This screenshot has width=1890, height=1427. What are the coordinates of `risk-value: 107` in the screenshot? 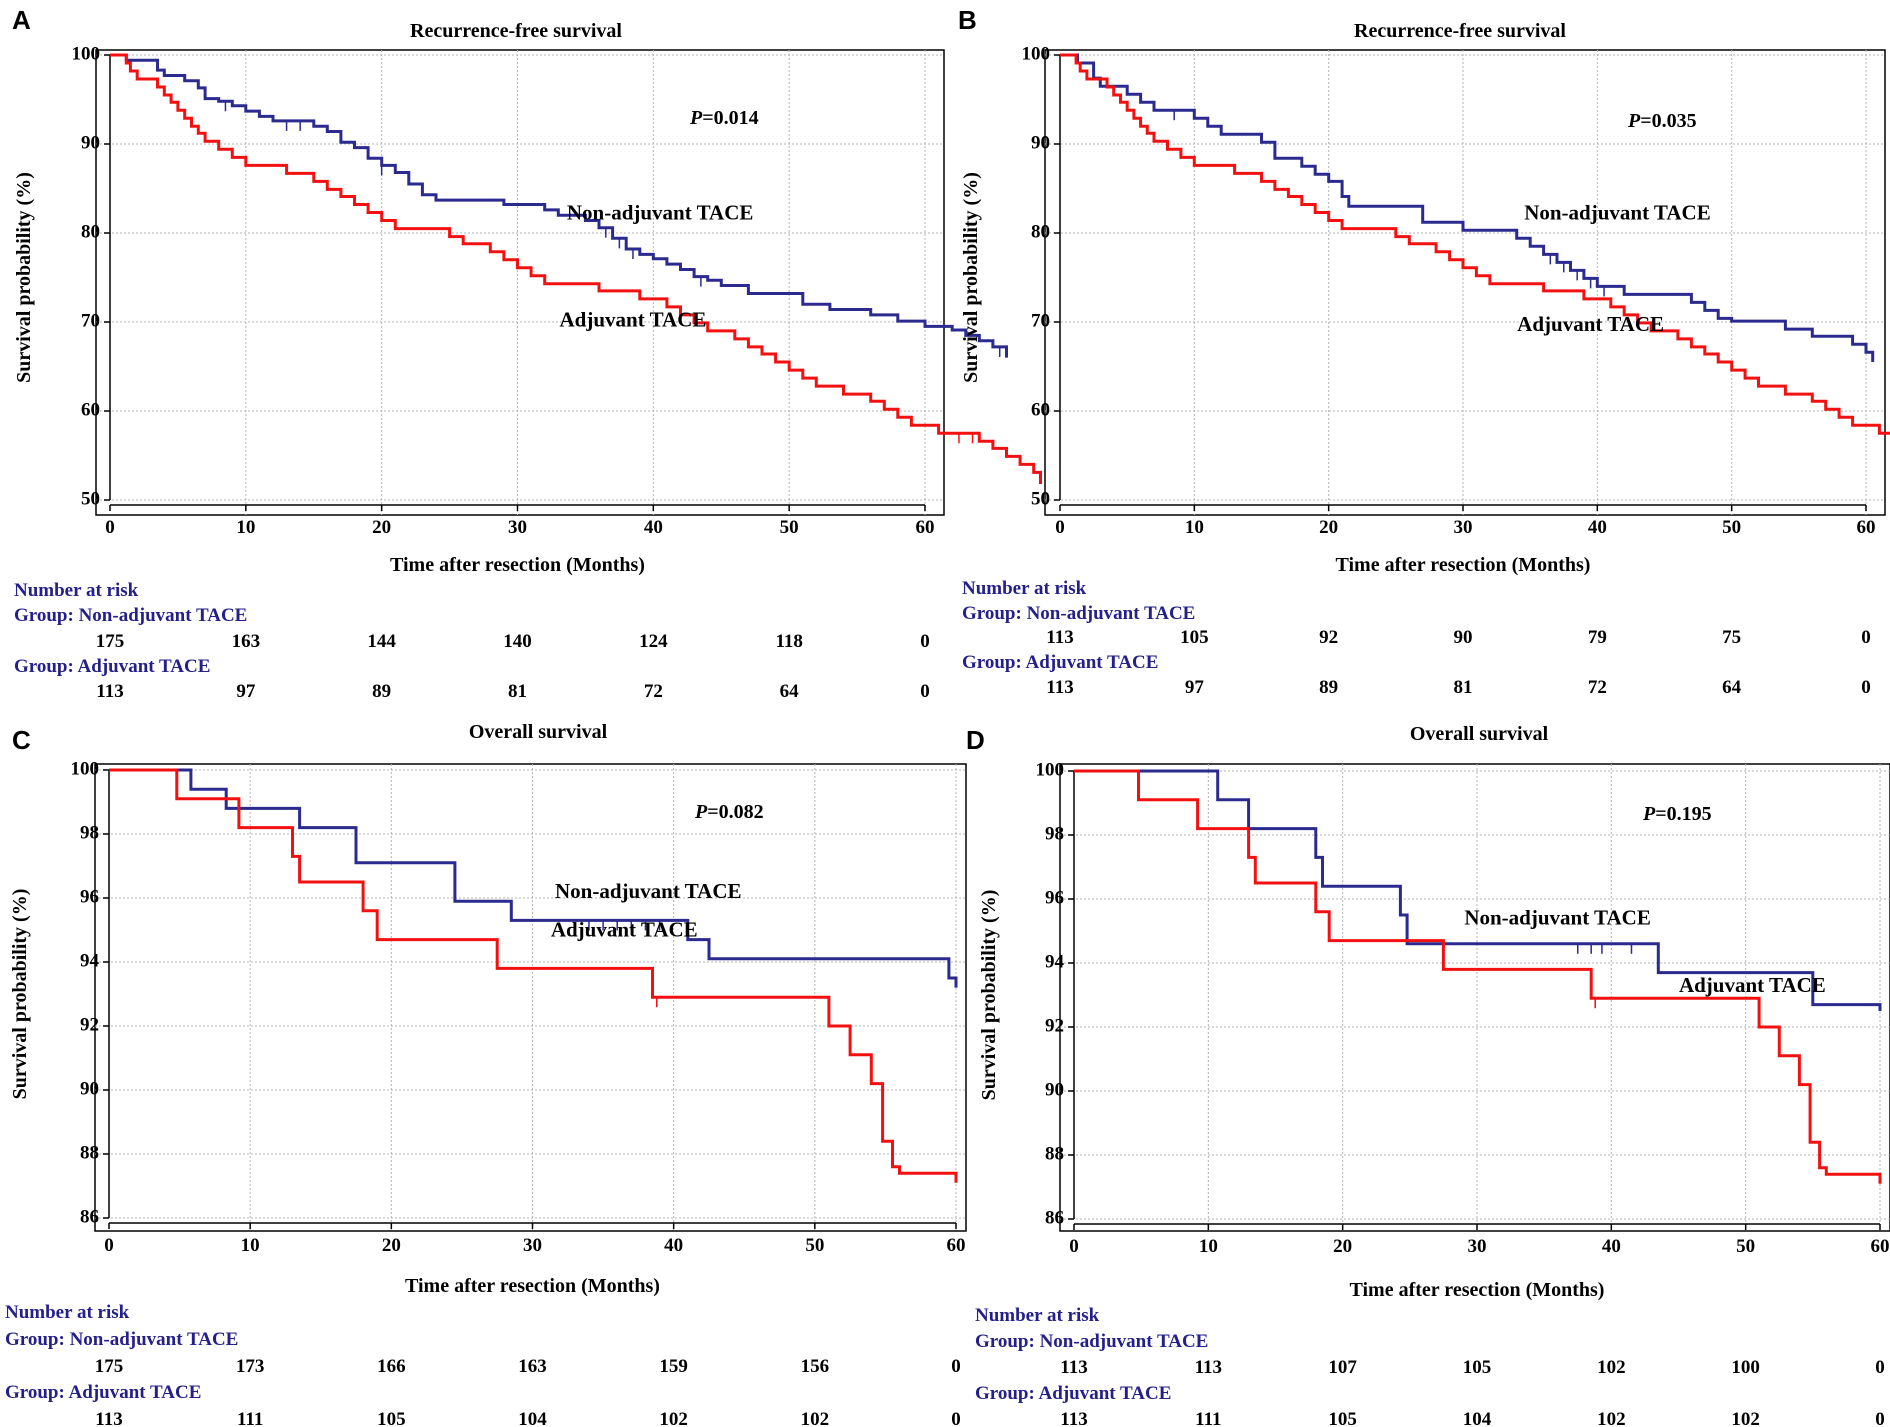 It's located at (1342, 1367).